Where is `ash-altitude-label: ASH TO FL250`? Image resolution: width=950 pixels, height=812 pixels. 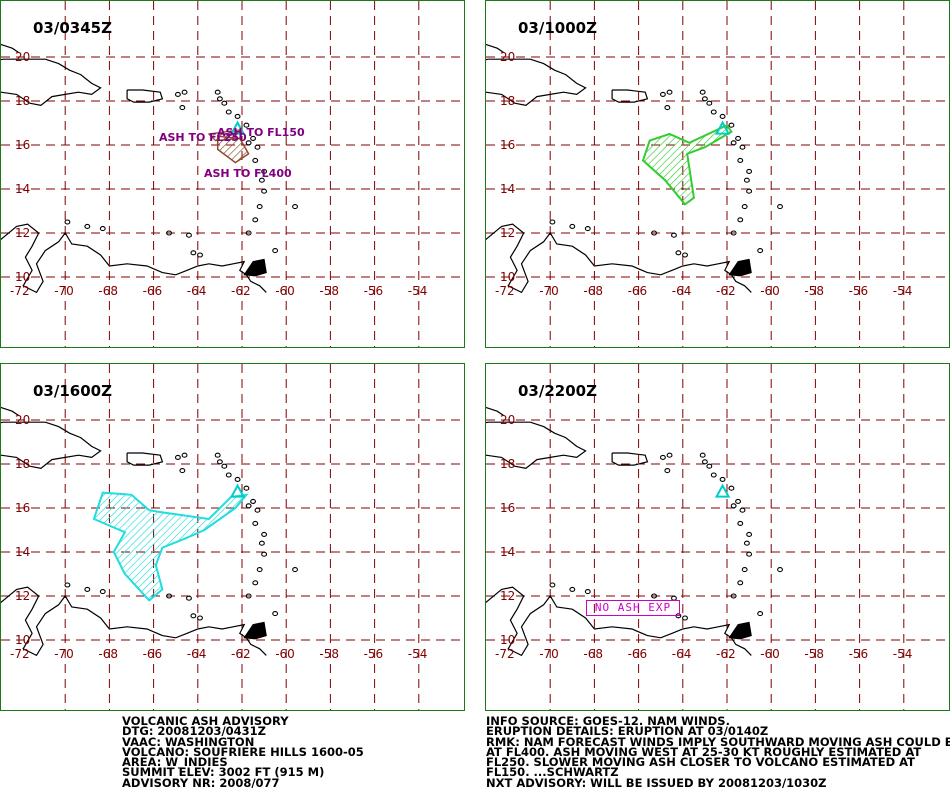 ash-altitude-label: ASH TO FL250 is located at coordinates (203, 137).